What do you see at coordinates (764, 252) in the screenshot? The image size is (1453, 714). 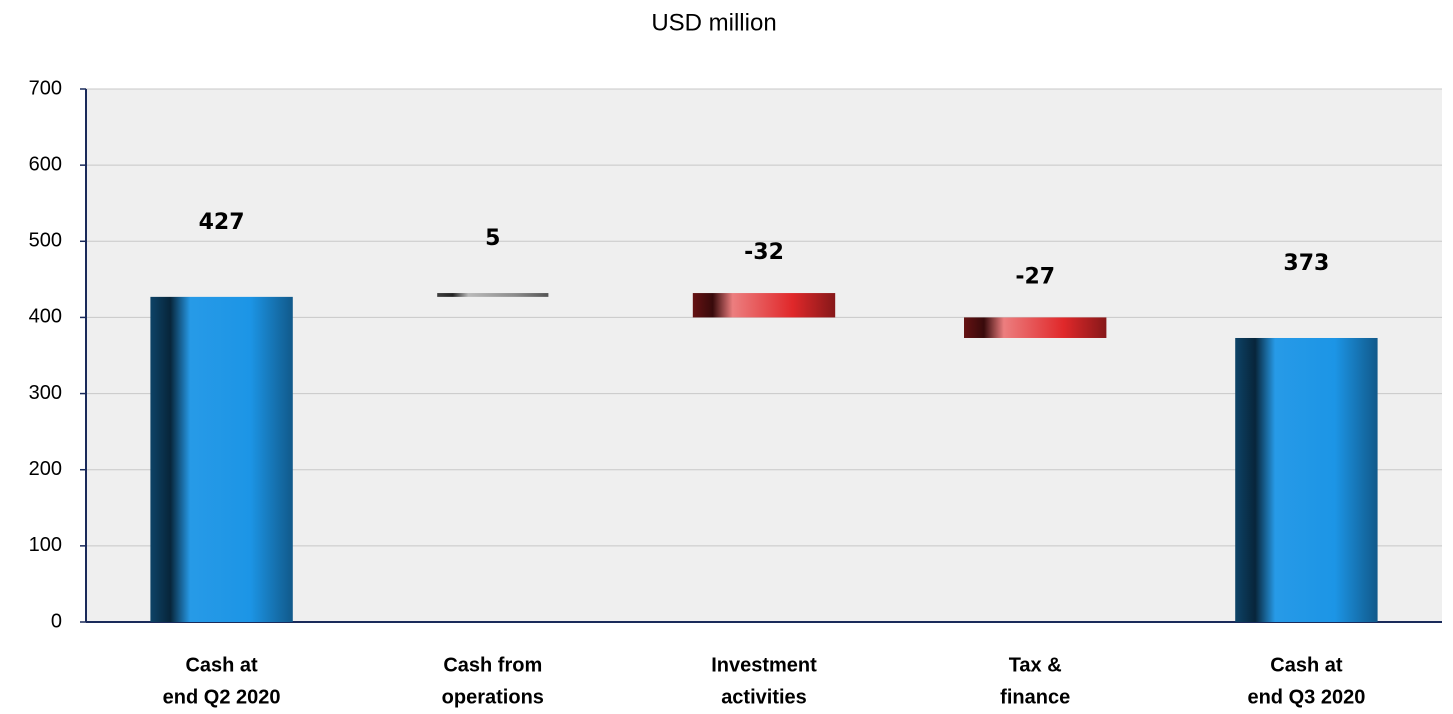 I see `data-label: -32` at bounding box center [764, 252].